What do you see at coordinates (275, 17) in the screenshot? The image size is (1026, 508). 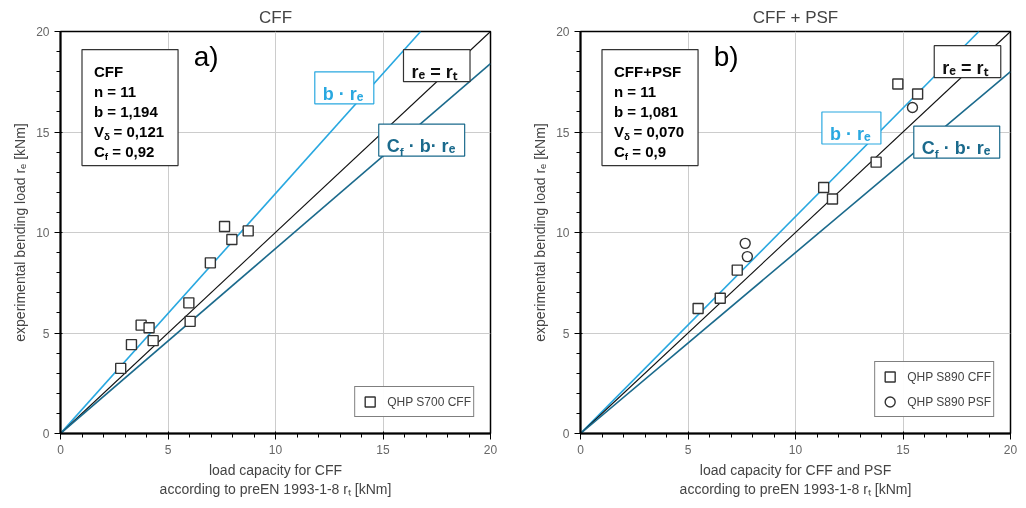 I see `chart-title: CFF` at bounding box center [275, 17].